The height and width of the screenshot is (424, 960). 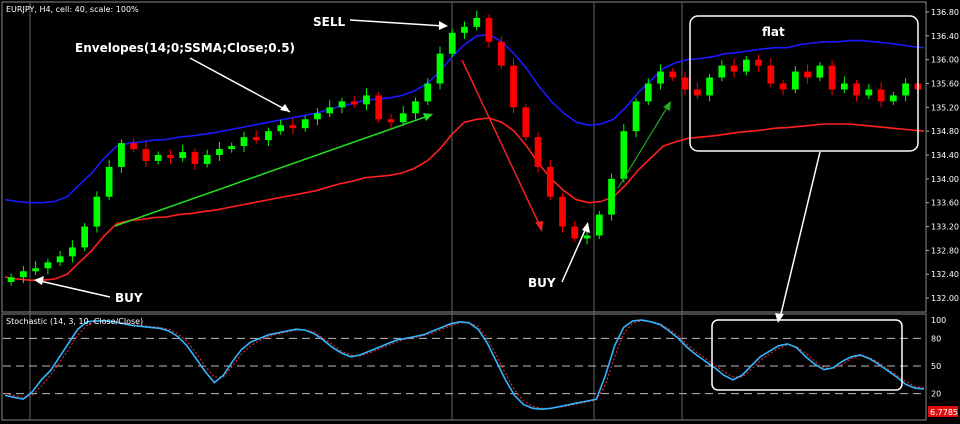 I want to click on flat-box-stochastic, so click(x=807, y=355).